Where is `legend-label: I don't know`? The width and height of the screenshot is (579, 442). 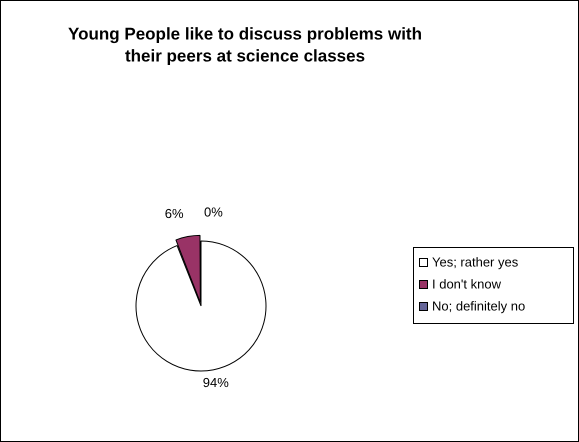 legend-label: I don't know is located at coordinates (467, 284).